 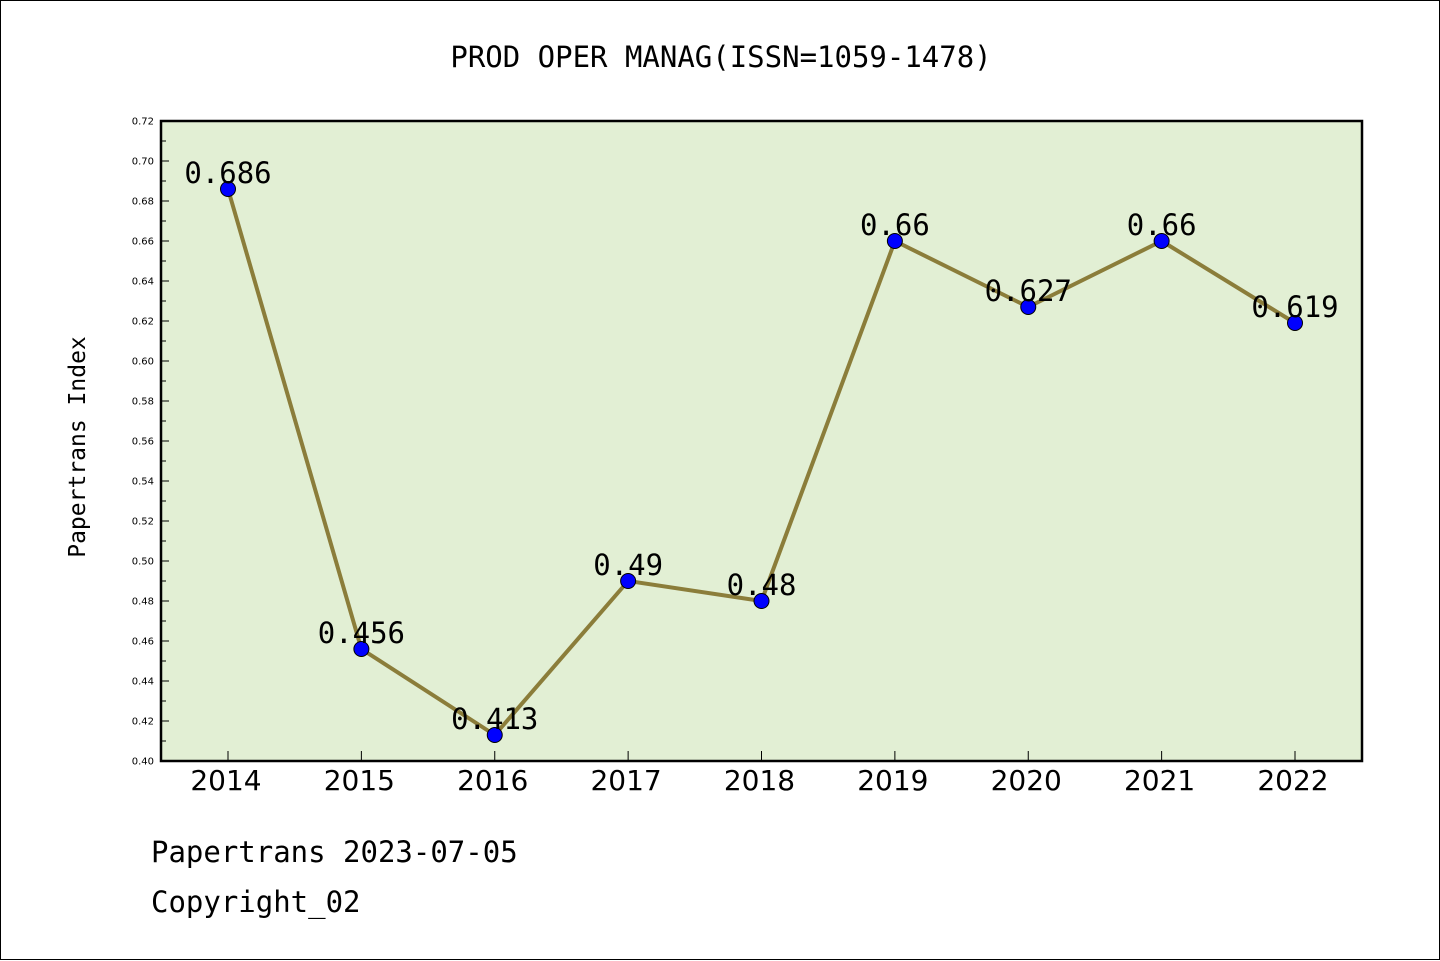 I want to click on data-label: 0.48, so click(x=762, y=585).